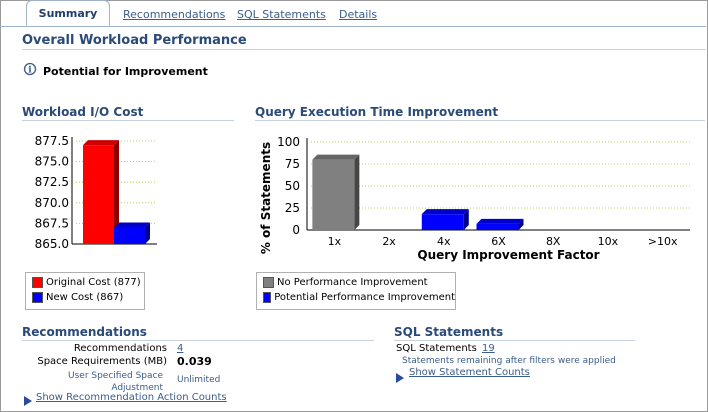  Describe the element at coordinates (93, 282) in the screenshot. I see `legend-label: Original Cost (877)` at that location.